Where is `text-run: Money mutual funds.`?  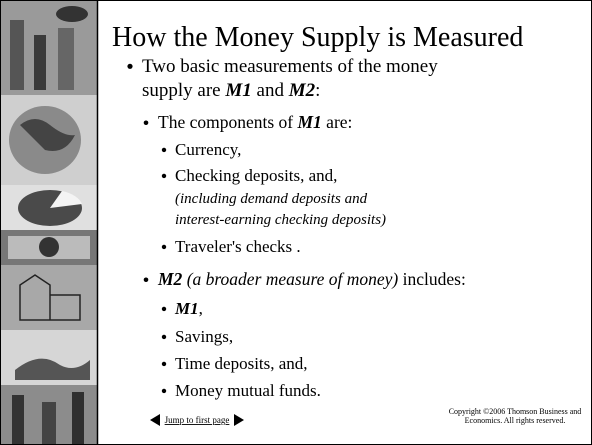 text-run: Money mutual funds. is located at coordinates (248, 390).